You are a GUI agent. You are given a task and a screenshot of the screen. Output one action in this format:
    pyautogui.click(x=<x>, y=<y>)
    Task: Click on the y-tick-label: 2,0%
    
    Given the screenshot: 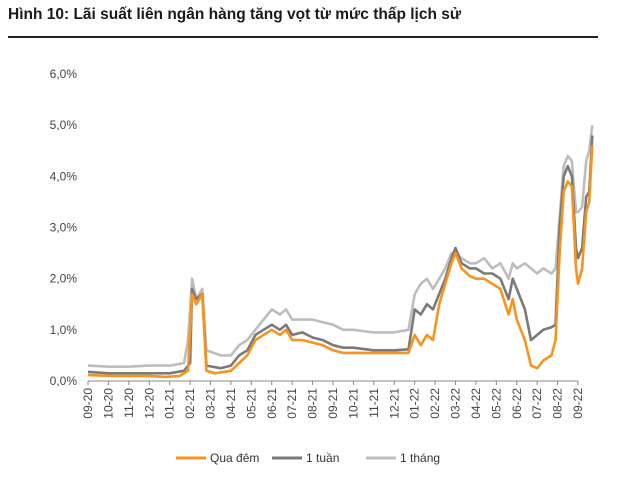 What is the action you would take?
    pyautogui.click(x=64, y=279)
    